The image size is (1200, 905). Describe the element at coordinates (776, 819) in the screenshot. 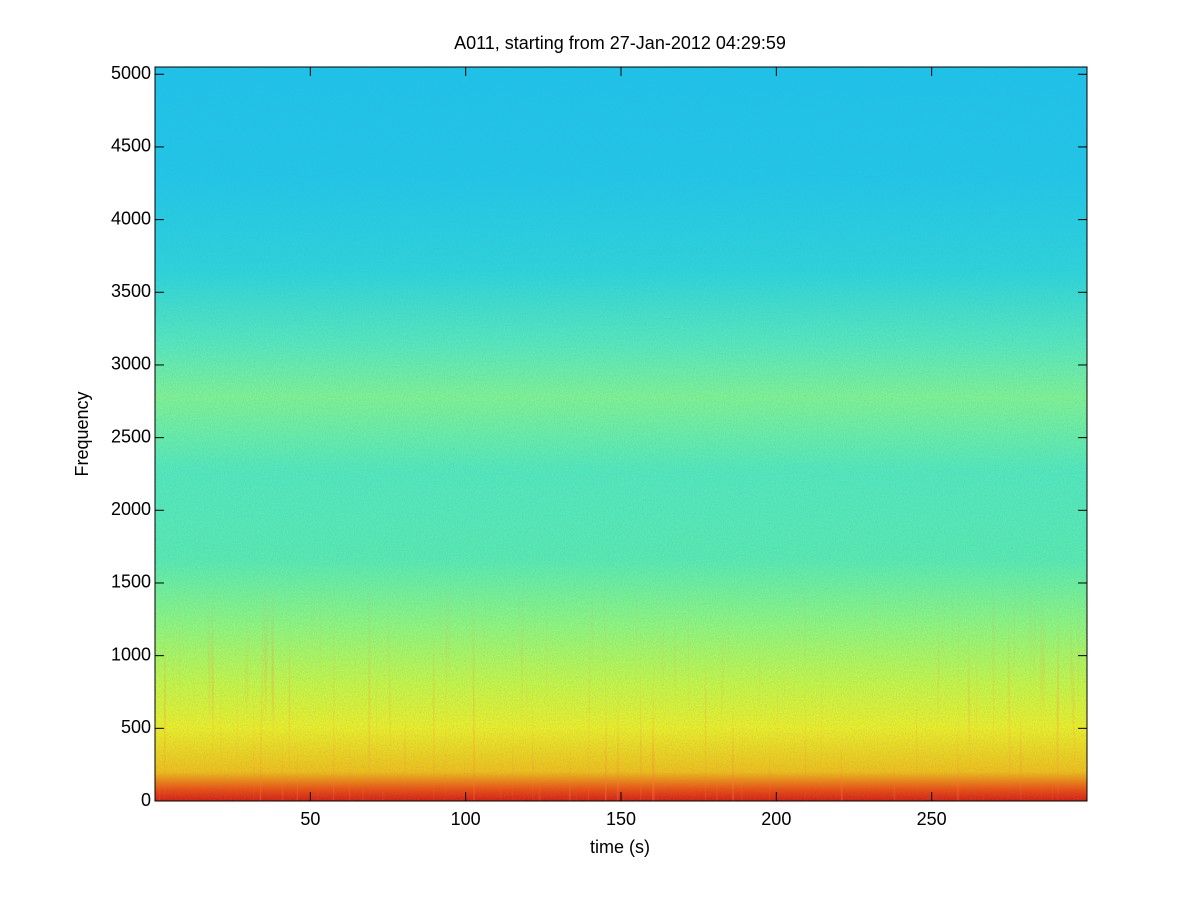

I see `x-tick-label: 200` at that location.